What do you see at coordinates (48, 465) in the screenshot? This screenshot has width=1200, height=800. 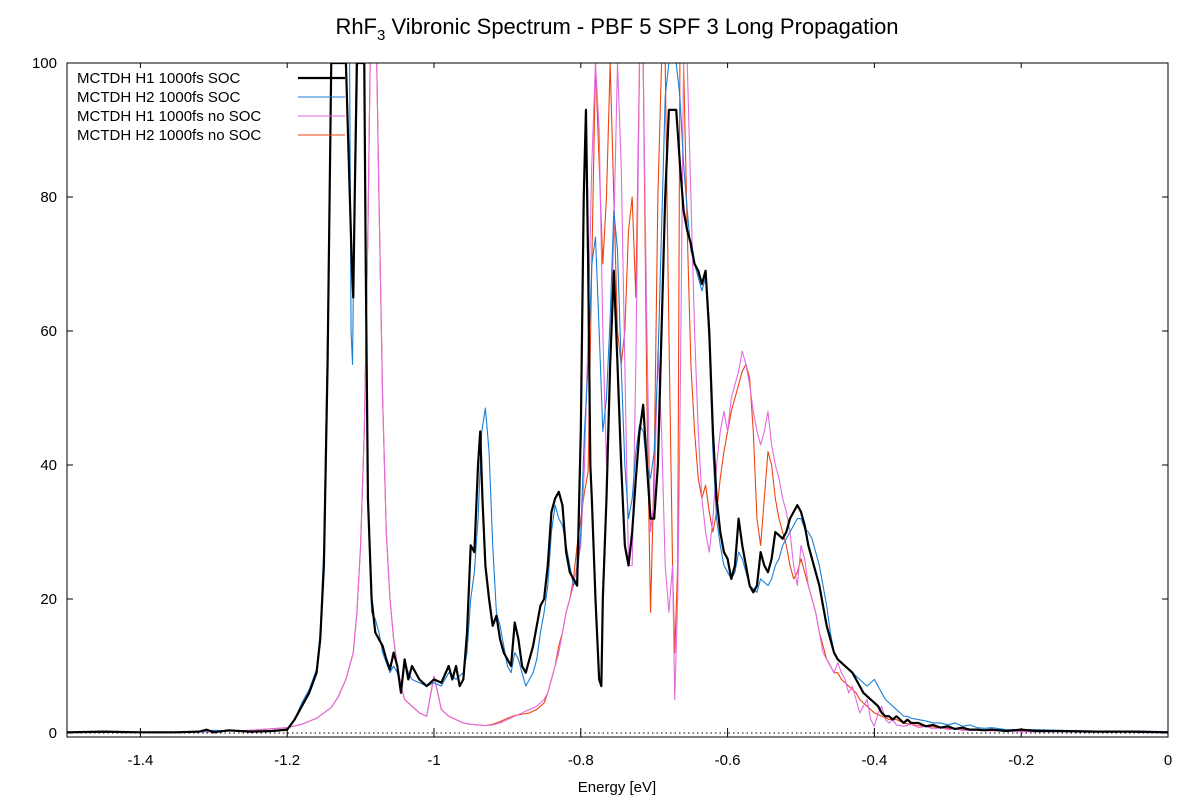 I see `y-tick-label: 40` at bounding box center [48, 465].